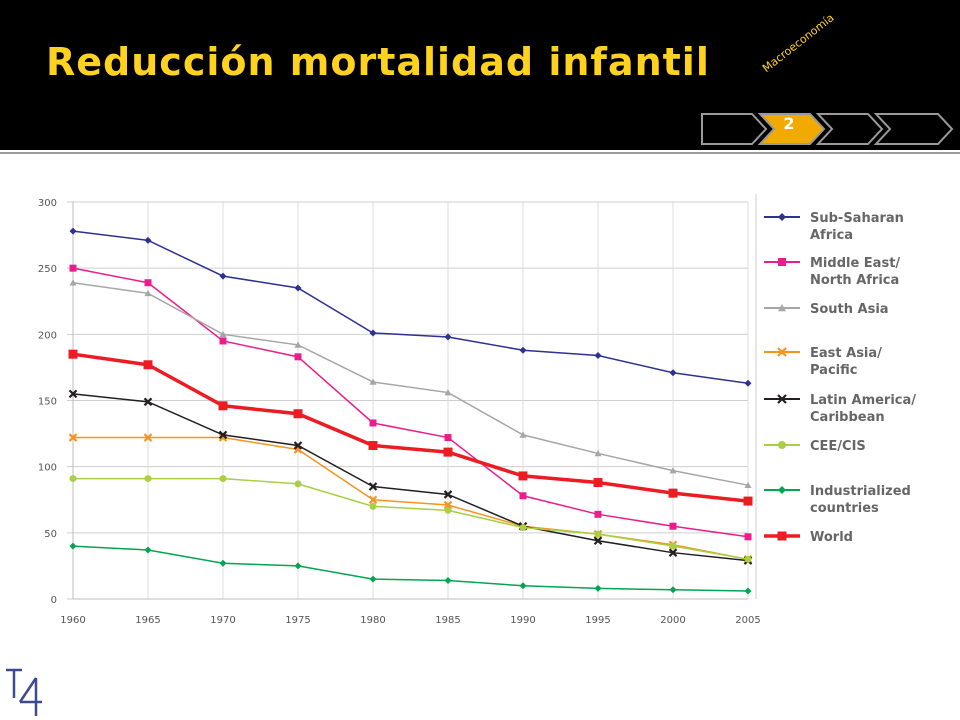 This screenshot has height=720, width=960. Describe the element at coordinates (297, 620) in the screenshot. I see `x-tick-label: 1975` at that location.